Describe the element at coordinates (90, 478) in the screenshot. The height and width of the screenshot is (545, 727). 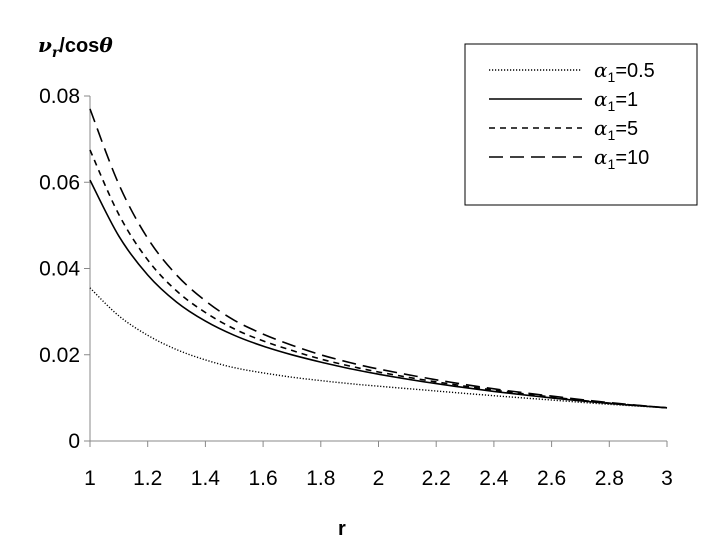
I see `x-tick-label: 1` at that location.